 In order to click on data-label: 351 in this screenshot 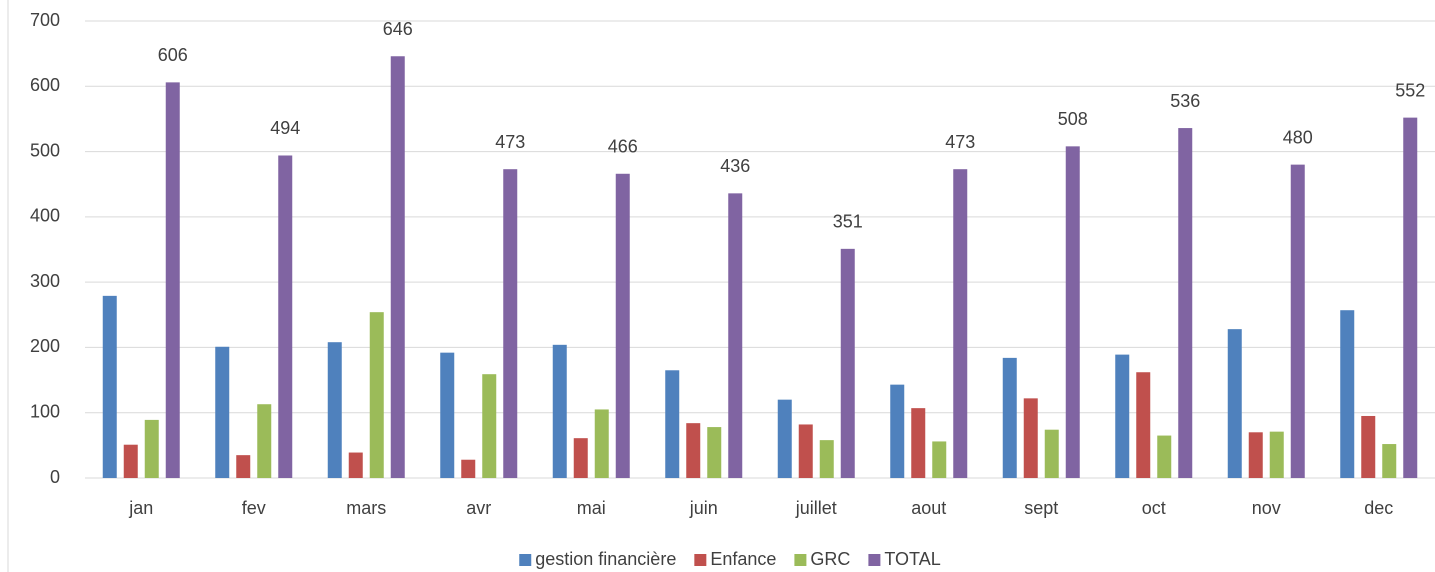, I will do `click(848, 222)`.